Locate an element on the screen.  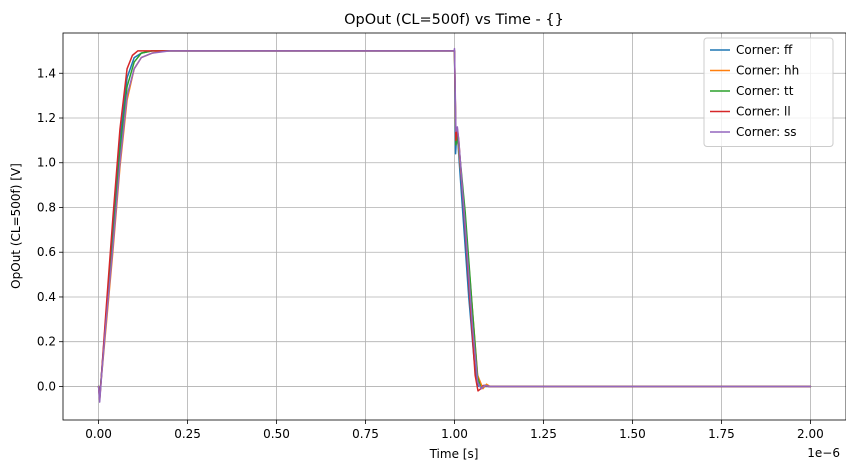
legend-entry-3: Corner: ll is located at coordinates (763, 112).